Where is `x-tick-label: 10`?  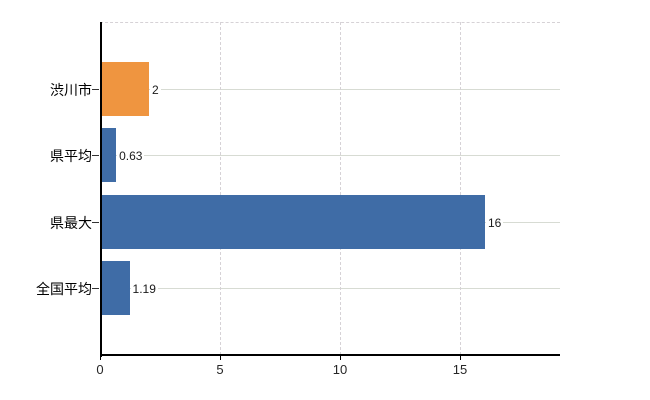 x-tick-label: 10 is located at coordinates (340, 369).